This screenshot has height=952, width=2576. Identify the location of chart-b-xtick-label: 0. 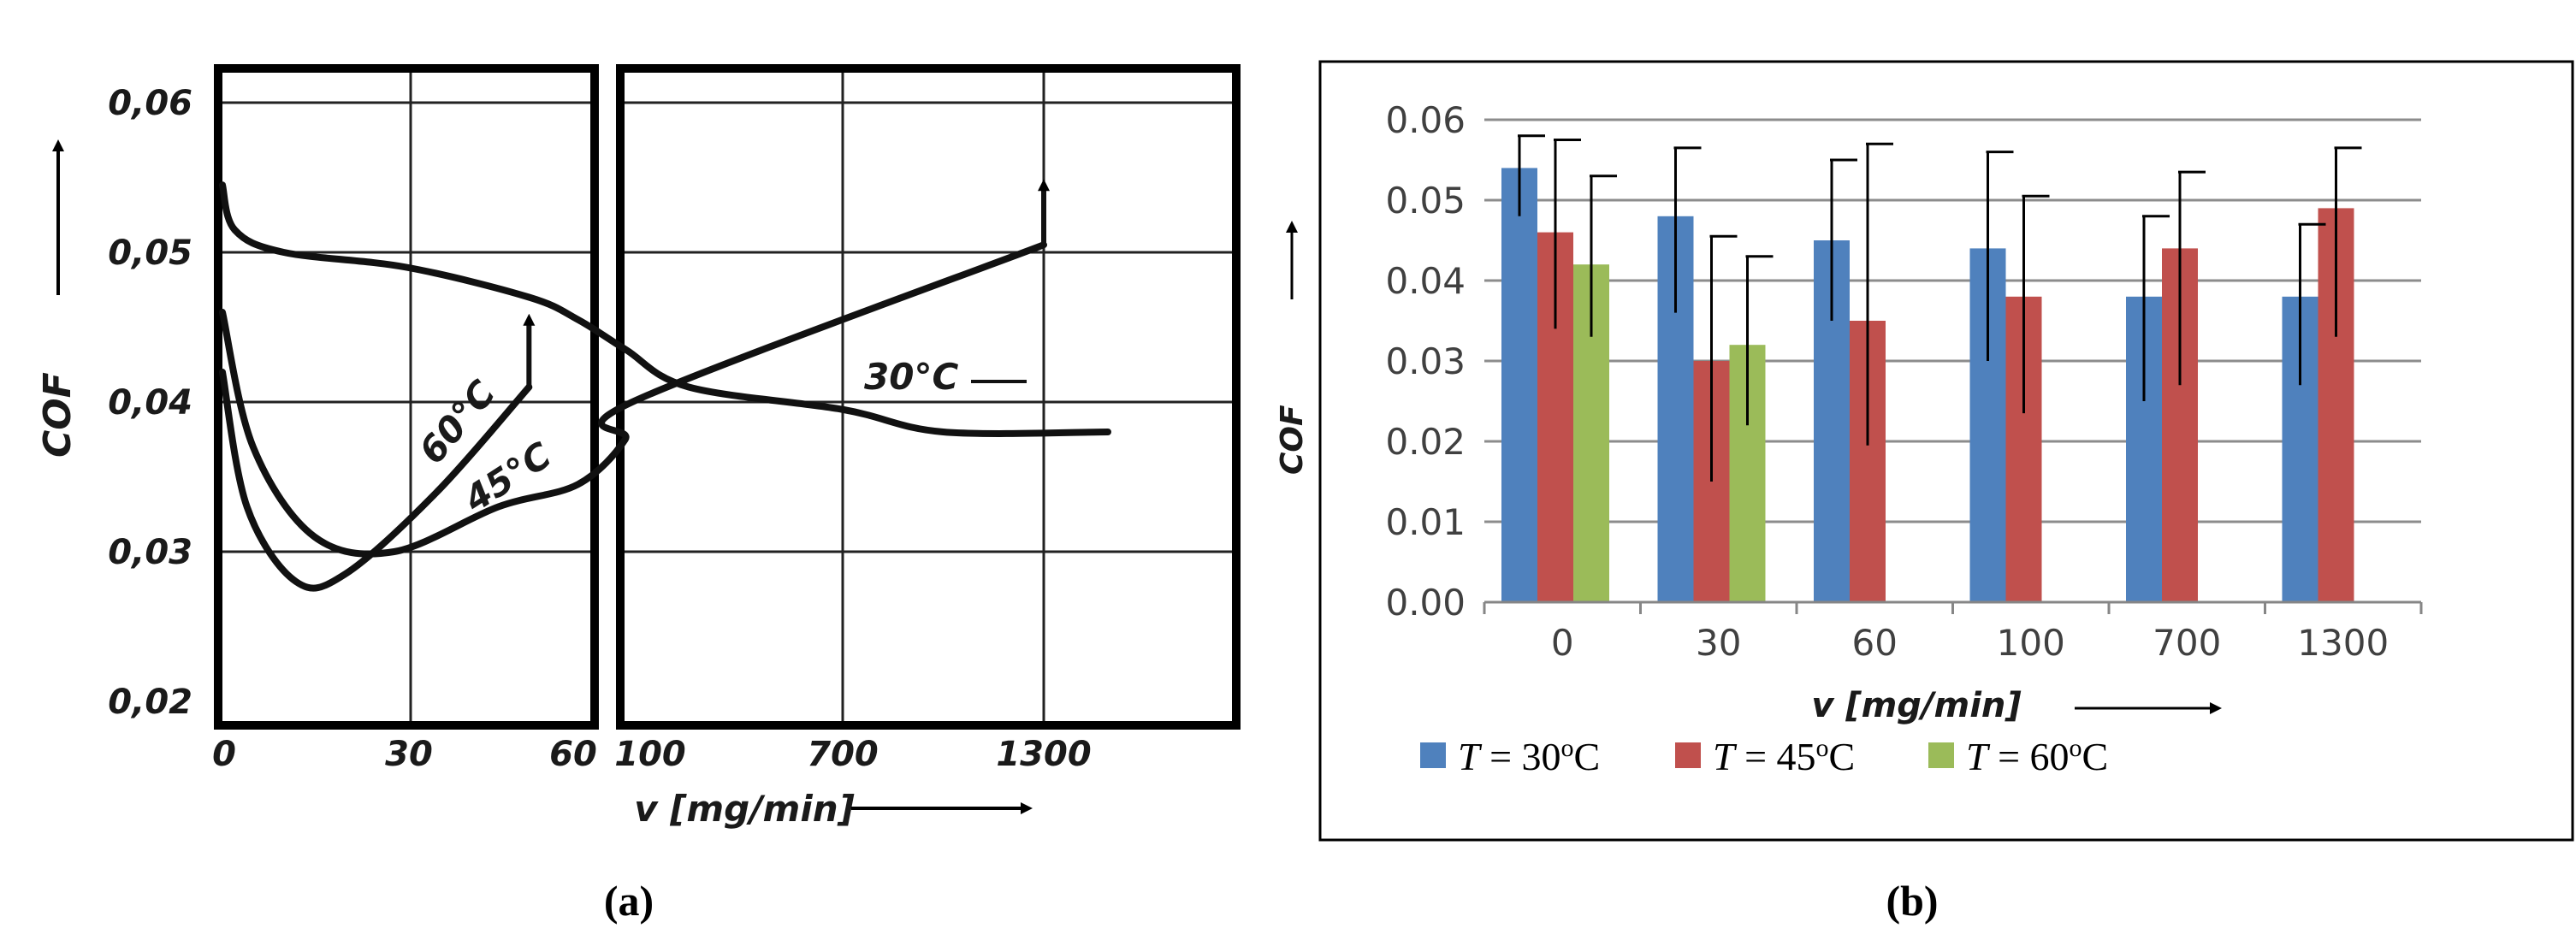
(1562, 643).